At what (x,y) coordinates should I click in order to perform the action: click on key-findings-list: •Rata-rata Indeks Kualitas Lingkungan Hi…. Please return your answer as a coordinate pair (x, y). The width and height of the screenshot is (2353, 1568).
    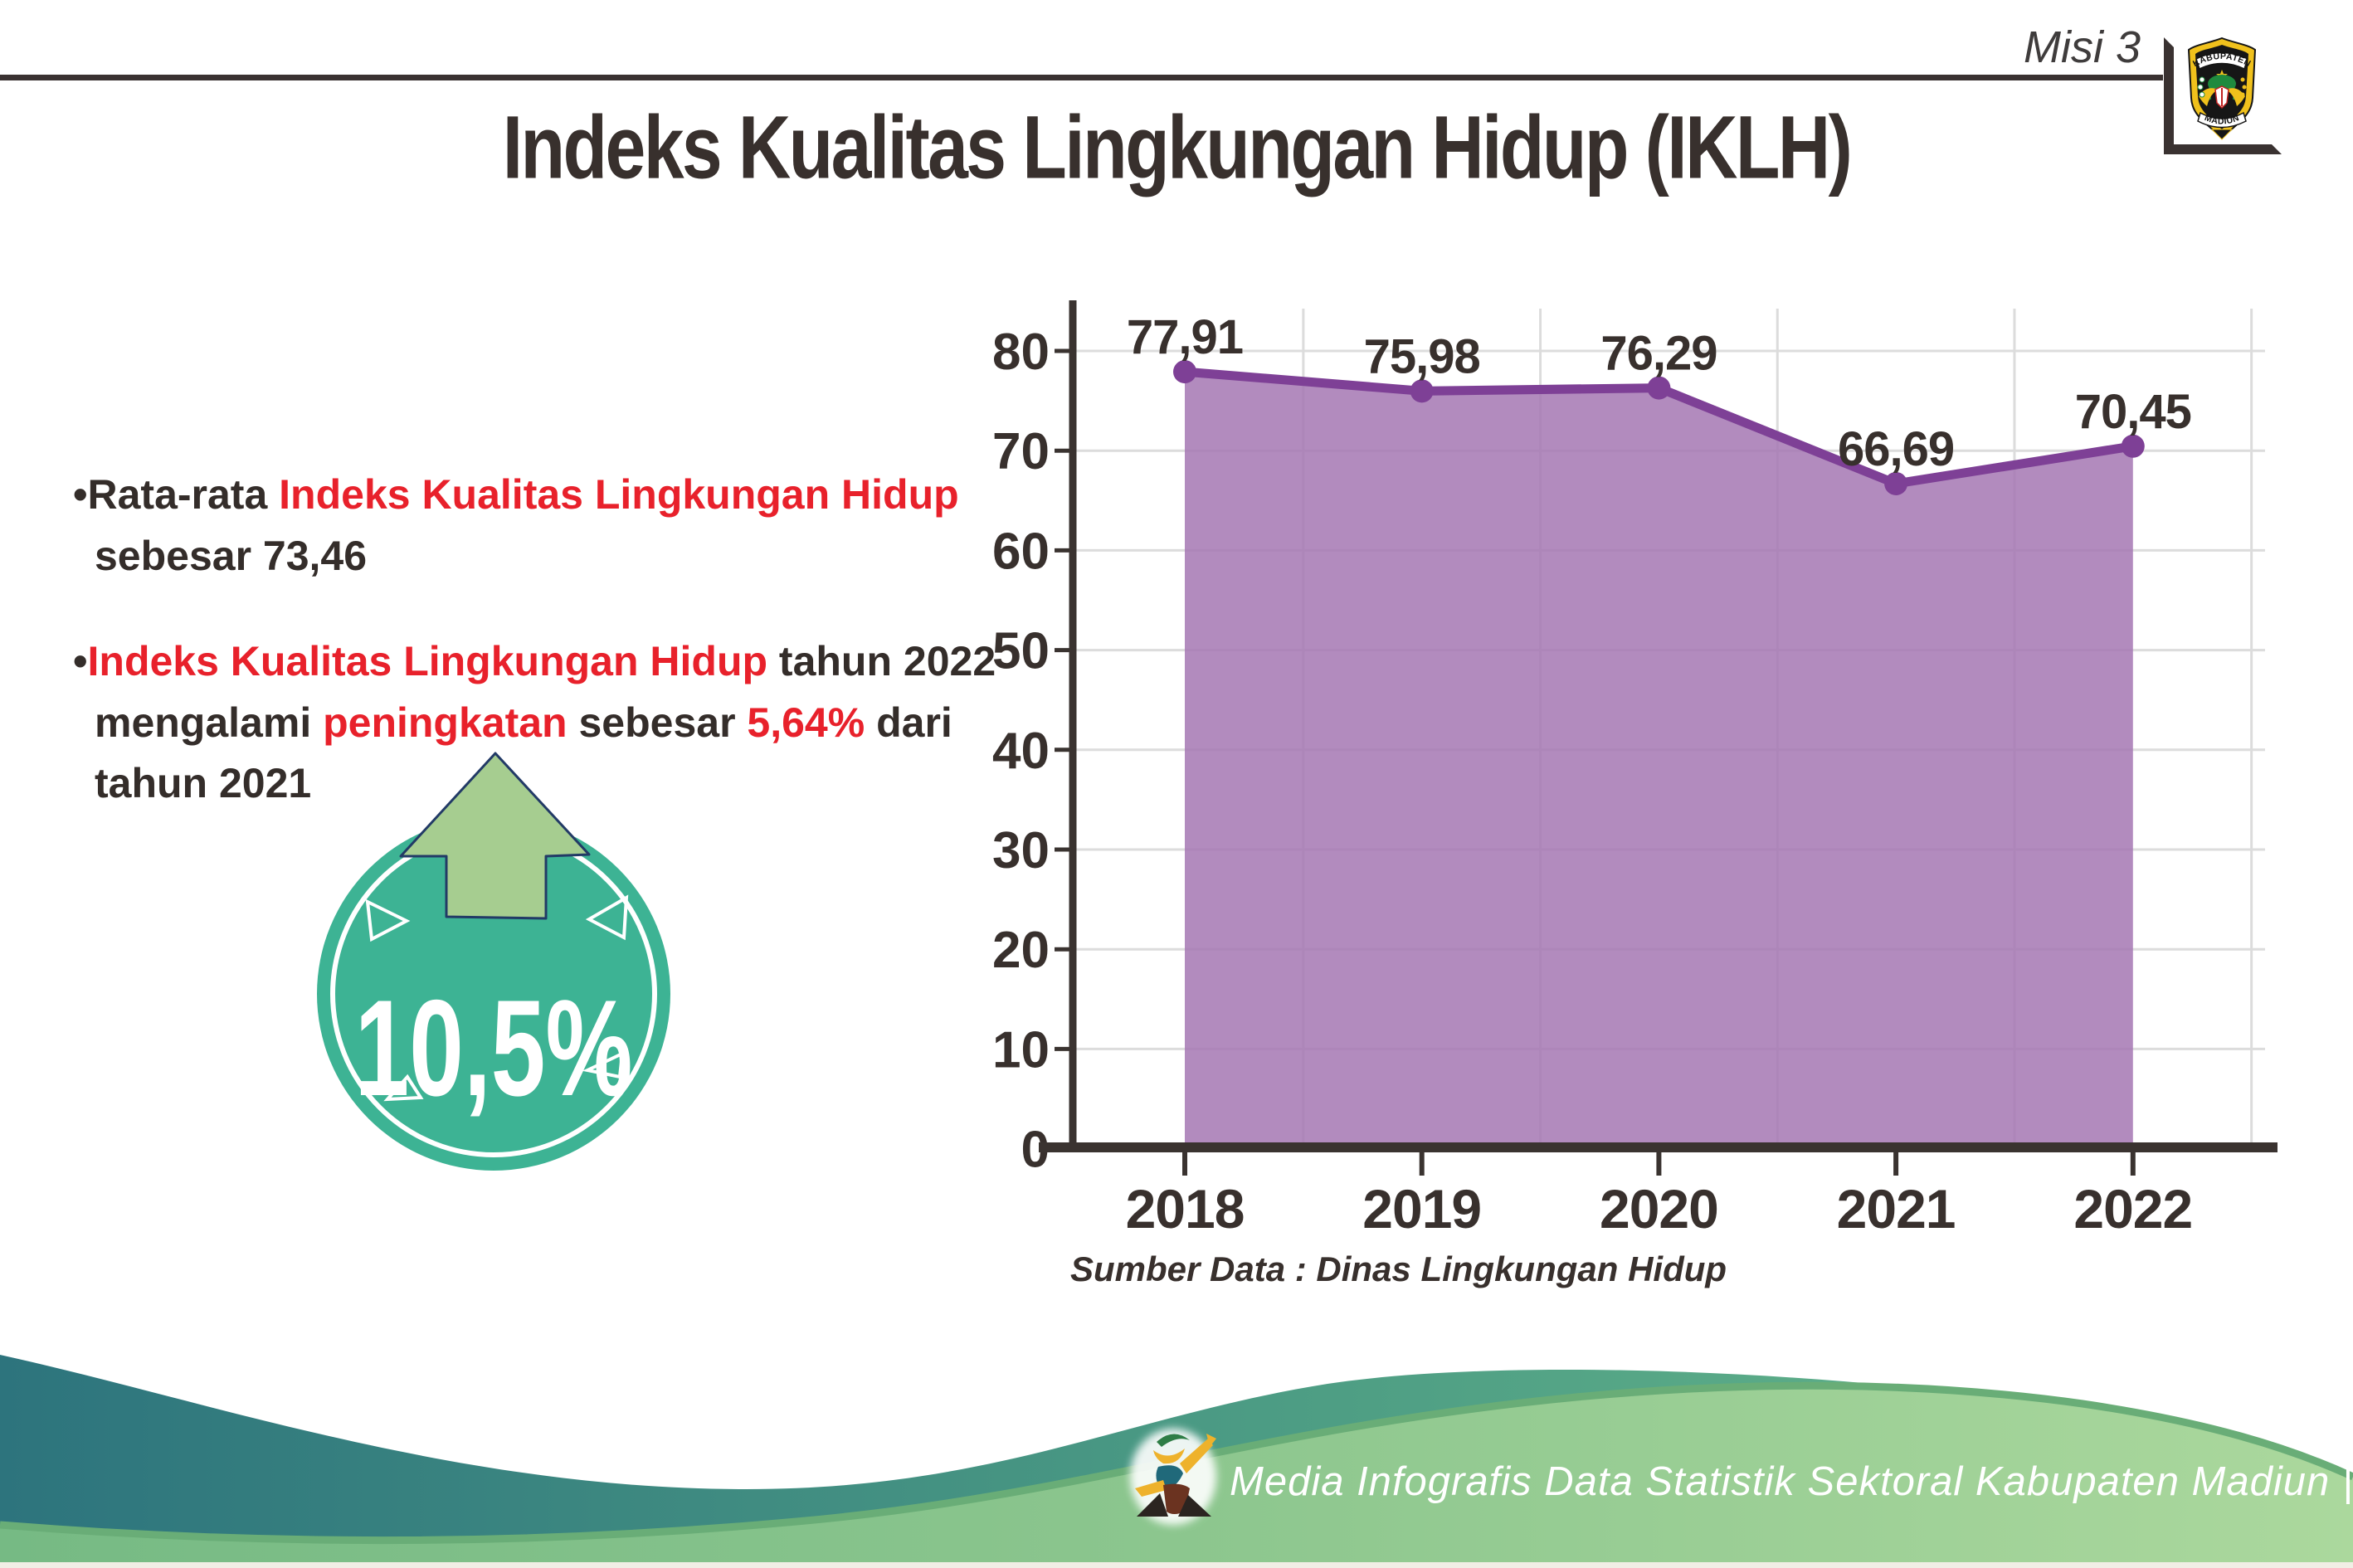
    Looking at the image, I should click on (542, 662).